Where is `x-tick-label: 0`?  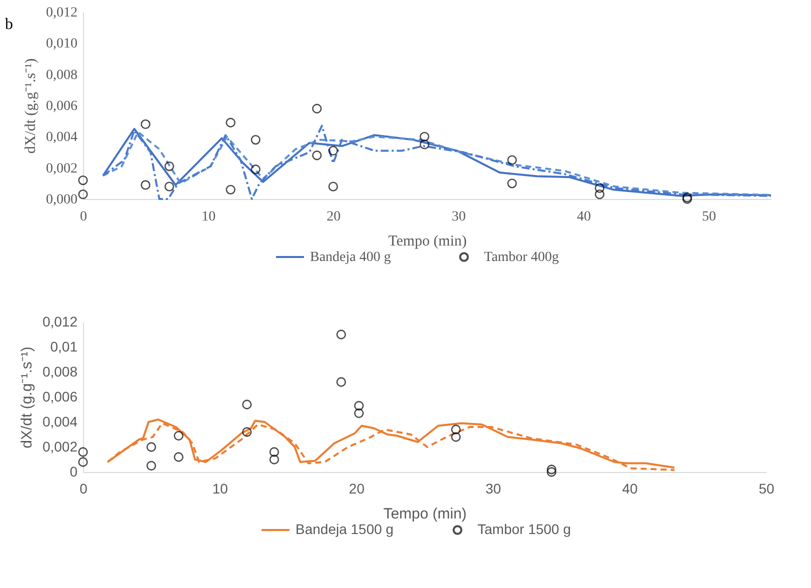
x-tick-label: 0 is located at coordinates (84, 488).